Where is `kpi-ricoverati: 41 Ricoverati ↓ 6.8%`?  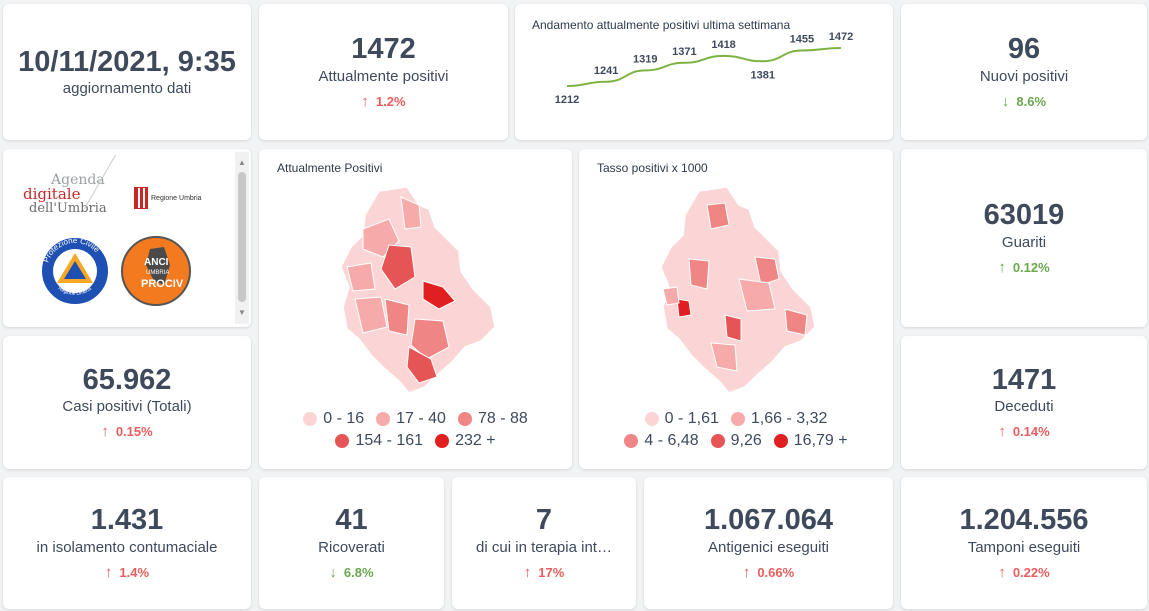
kpi-ricoverati: 41 Ricoverati ↓ 6.8% is located at coordinates (351, 543).